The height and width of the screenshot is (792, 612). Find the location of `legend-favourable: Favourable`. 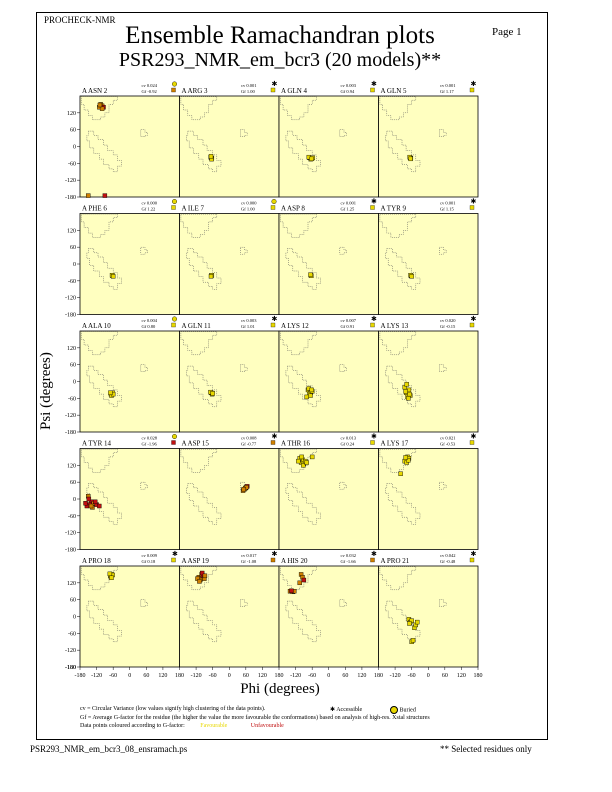

legend-favourable: Favourable is located at coordinates (214, 726).